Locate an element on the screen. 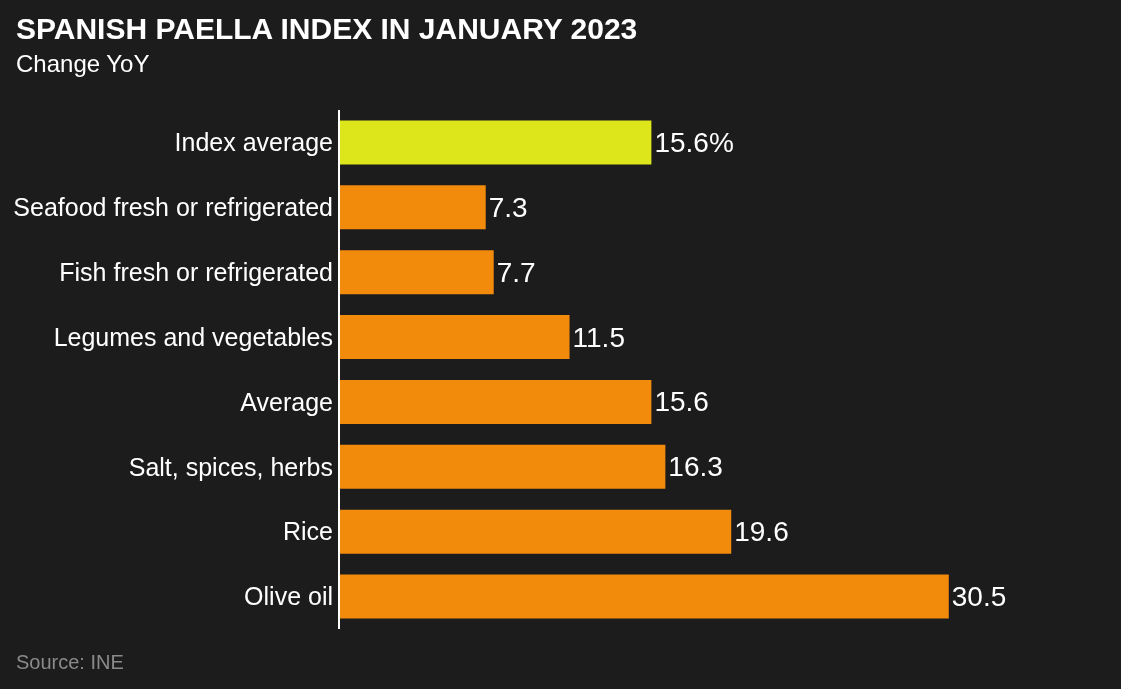 Image resolution: width=1121 pixels, height=689 pixels. y-tick-label: Legumes and vegetables is located at coordinates (193, 336).